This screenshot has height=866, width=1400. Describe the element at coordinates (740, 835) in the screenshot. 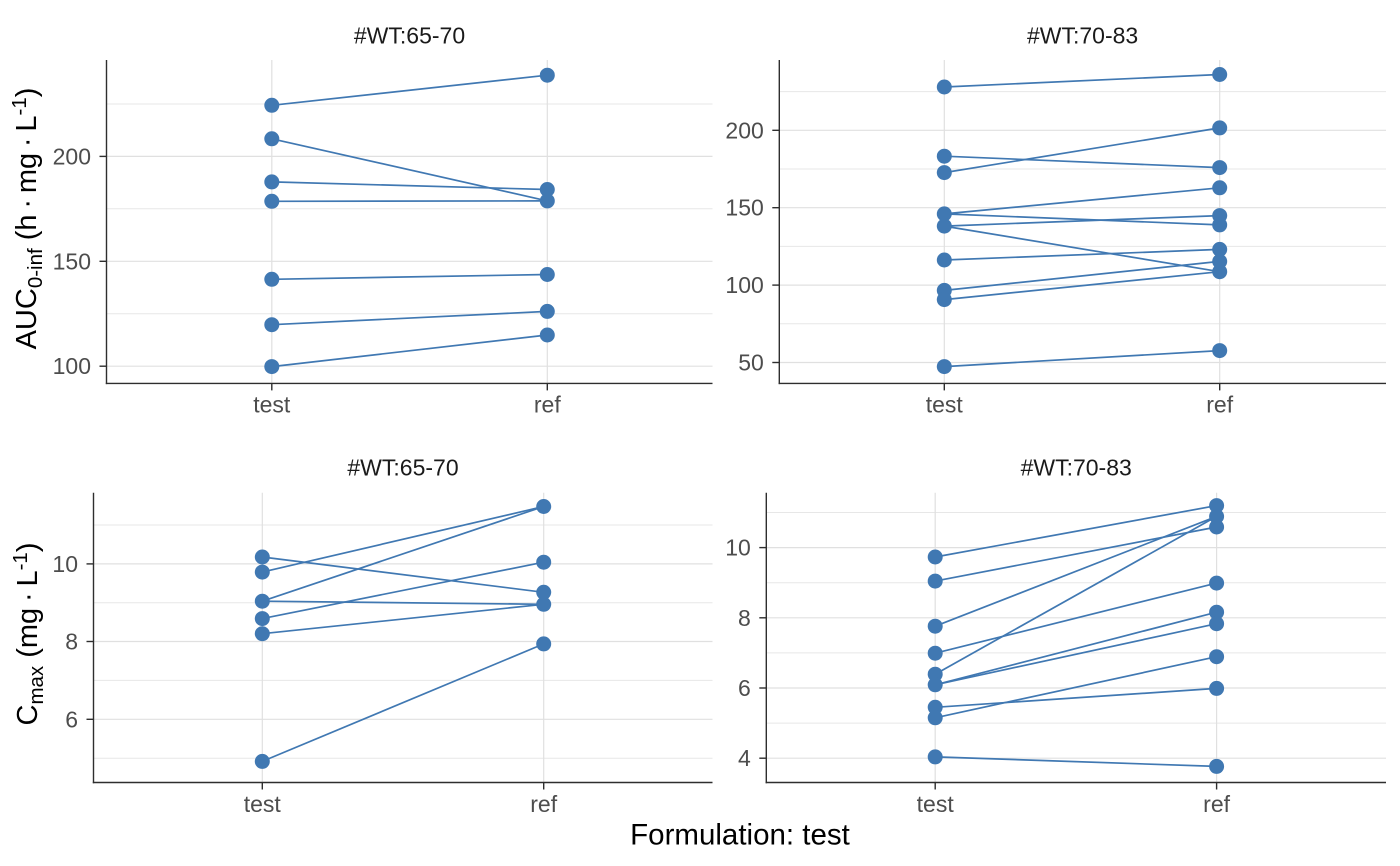

I see `svg-text: Formulation: test` at that location.